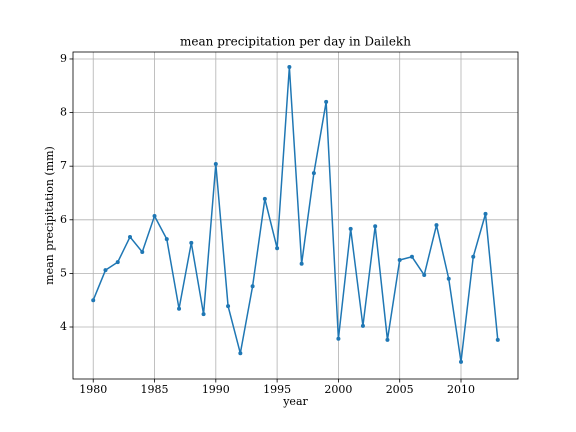 The image size is (576, 432). What do you see at coordinates (295, 401) in the screenshot?
I see `x-axis-label: year` at bounding box center [295, 401].